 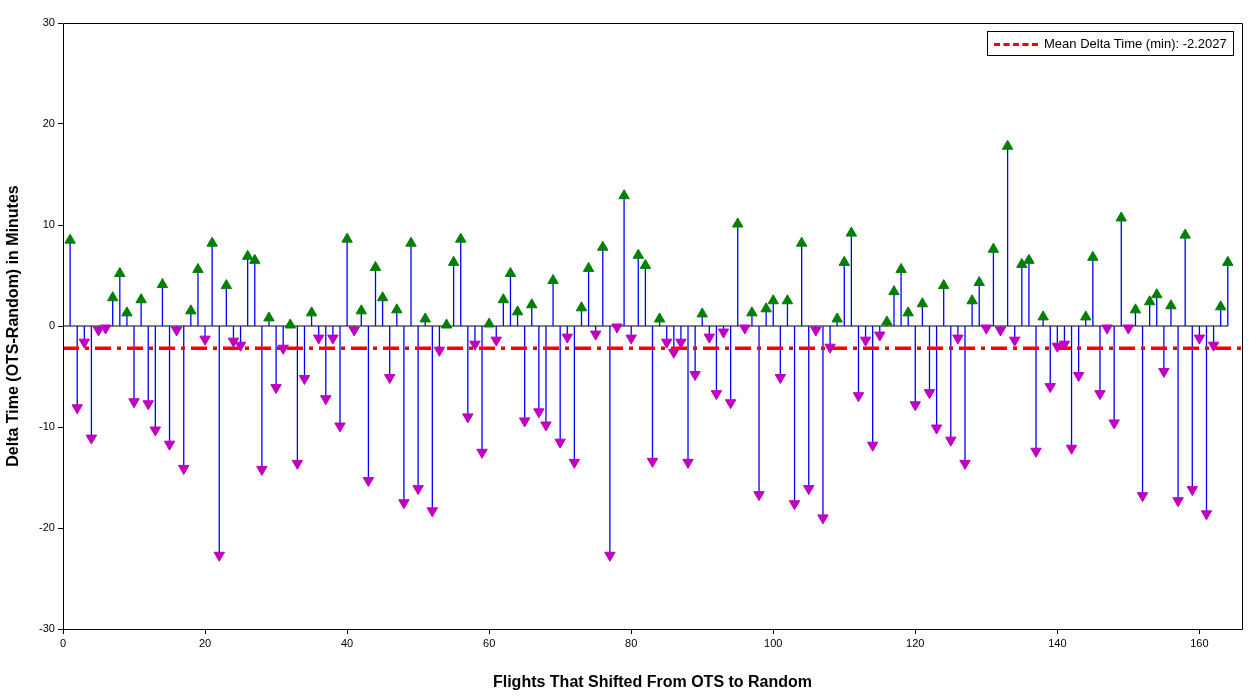 What do you see at coordinates (48, 224) in the screenshot?
I see `y-tick-label: 10` at bounding box center [48, 224].